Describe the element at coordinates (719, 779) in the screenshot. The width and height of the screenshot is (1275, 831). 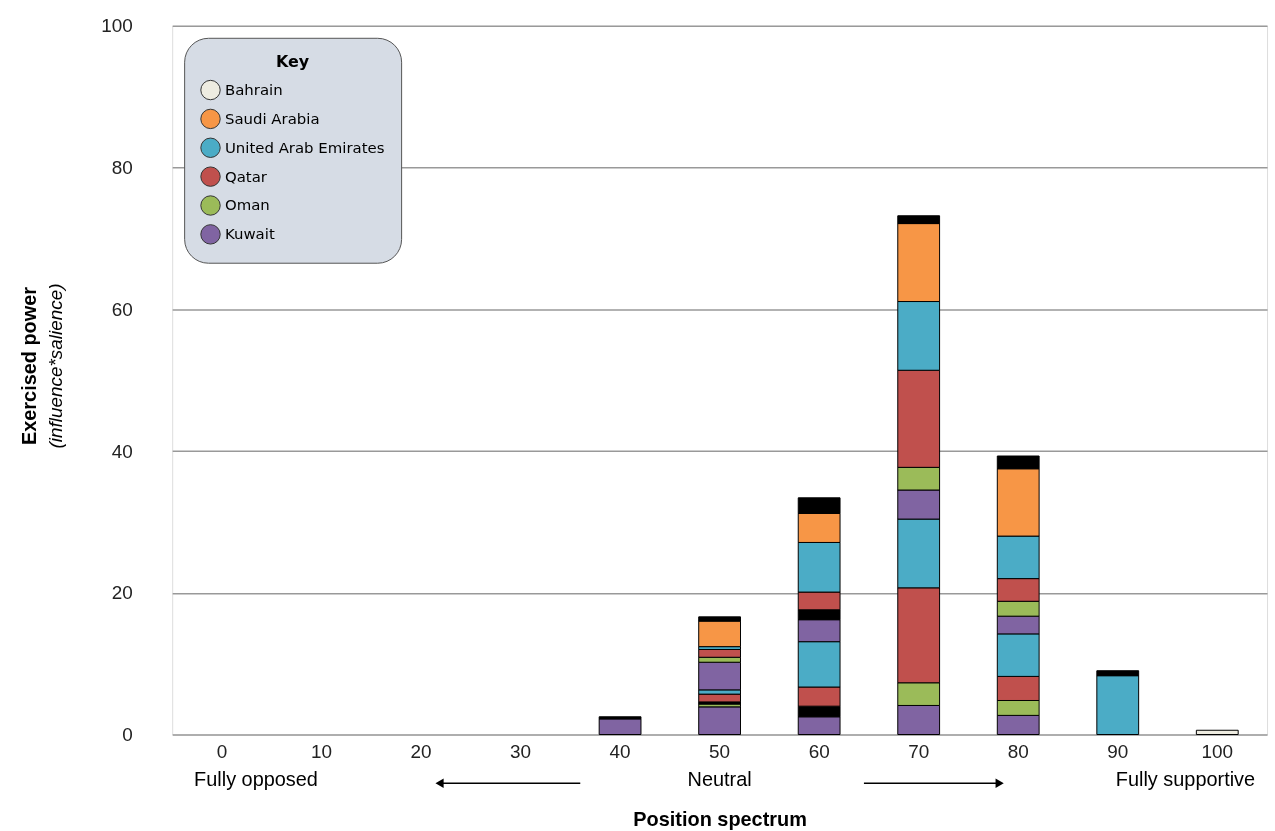
I see `text: Neutral` at that location.